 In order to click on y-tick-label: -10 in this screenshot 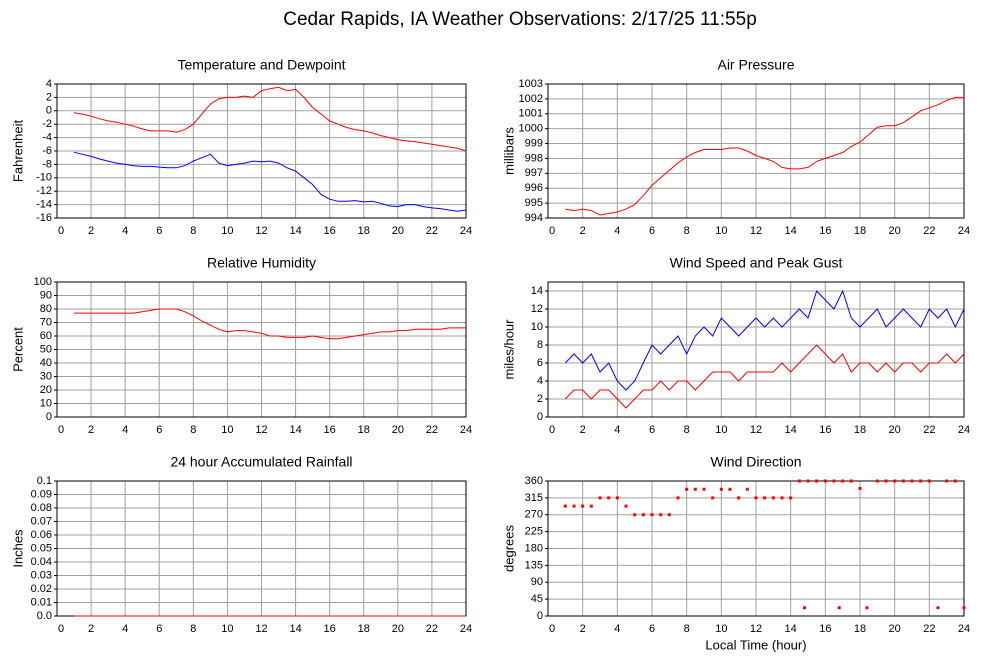, I will do `click(44, 178)`.